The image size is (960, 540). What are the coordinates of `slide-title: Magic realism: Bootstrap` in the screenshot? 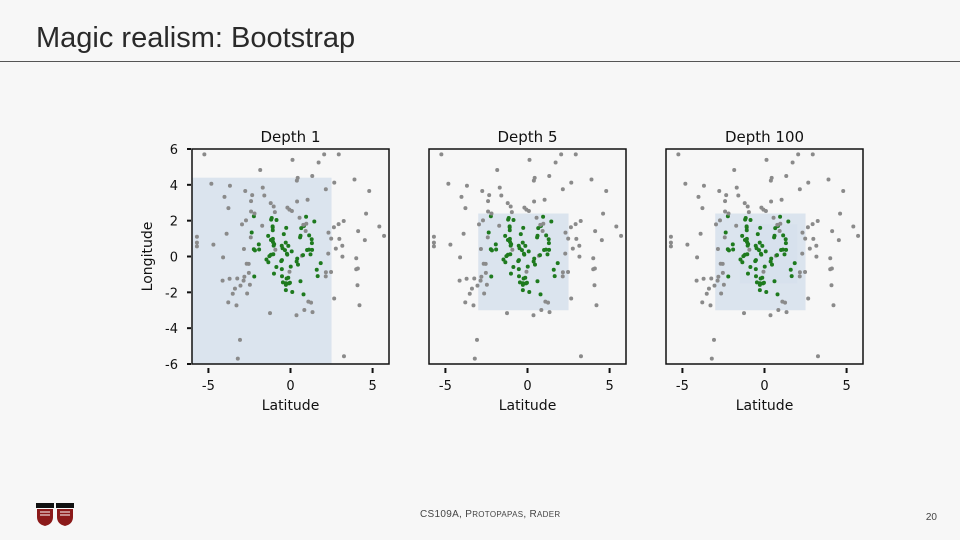 It's located at (196, 38).